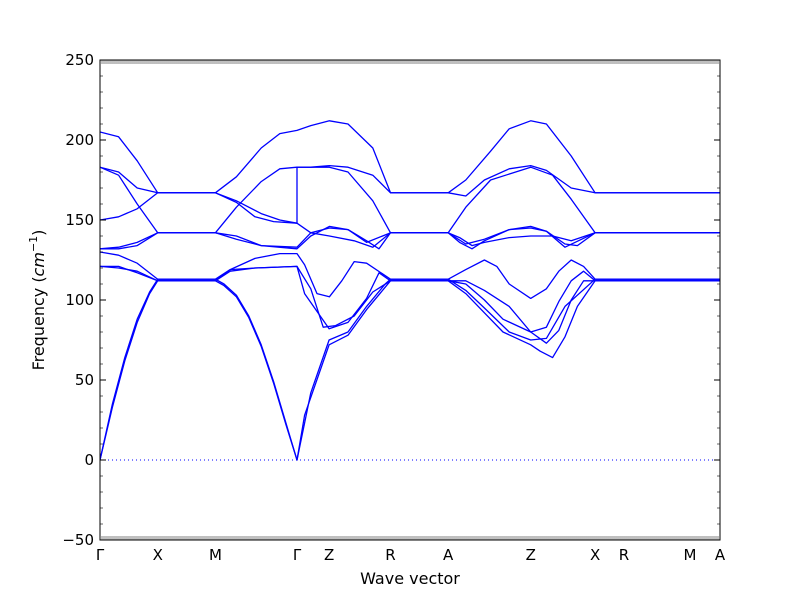 The height and width of the screenshot is (600, 800). I want to click on y-tick-label: 50, so click(84, 380).